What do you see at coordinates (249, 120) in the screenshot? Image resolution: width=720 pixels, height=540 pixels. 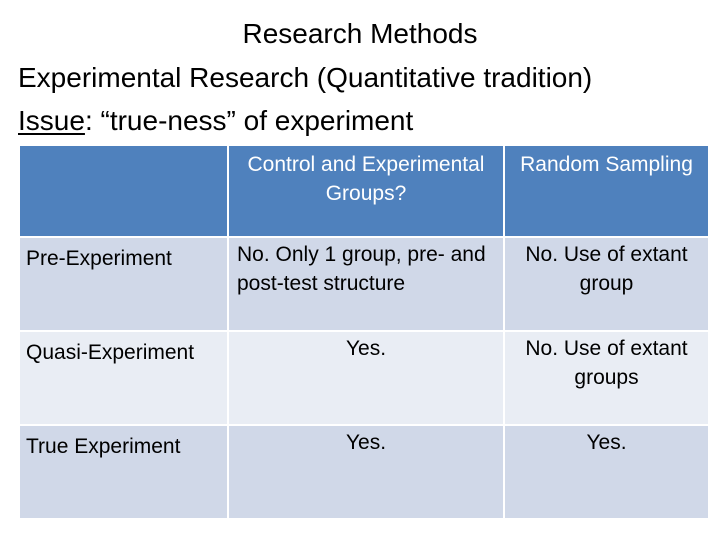 I see `issue-text: : “true-ness” of experiment` at bounding box center [249, 120].